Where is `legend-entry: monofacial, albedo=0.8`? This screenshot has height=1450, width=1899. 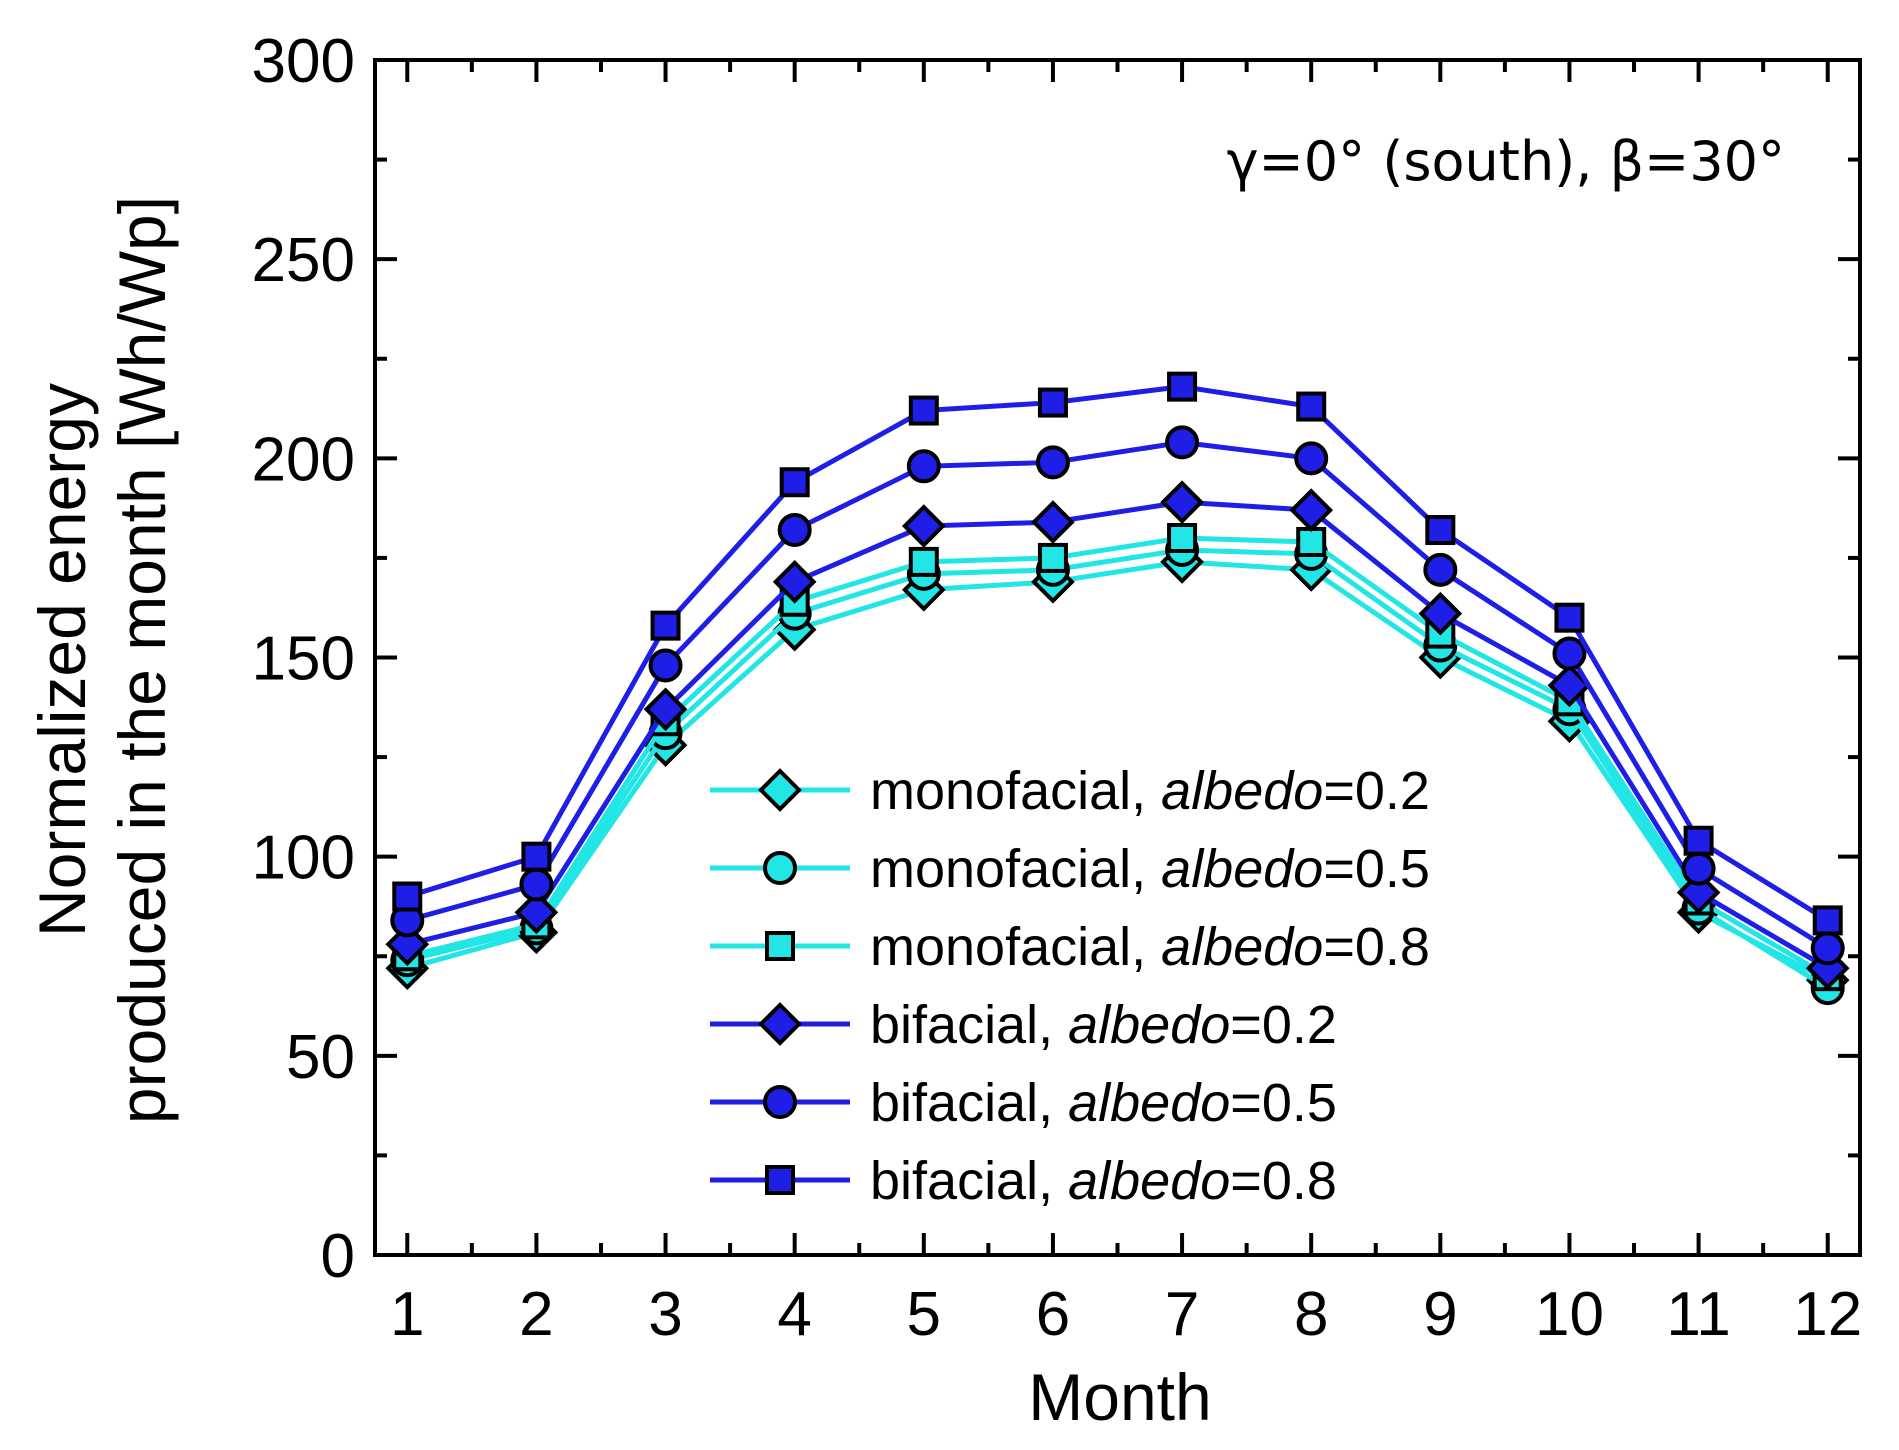 legend-entry: monofacial, albedo=0.8 is located at coordinates (1070, 947).